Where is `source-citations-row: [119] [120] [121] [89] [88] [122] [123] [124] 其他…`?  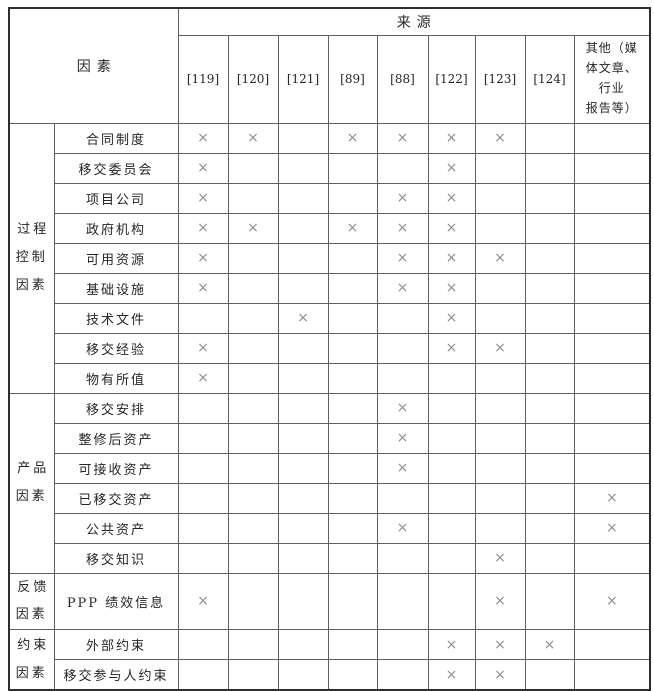 source-citations-row: [119] [120] [121] [89] [88] [122] [123] [124] 其他… is located at coordinates (330, 79).